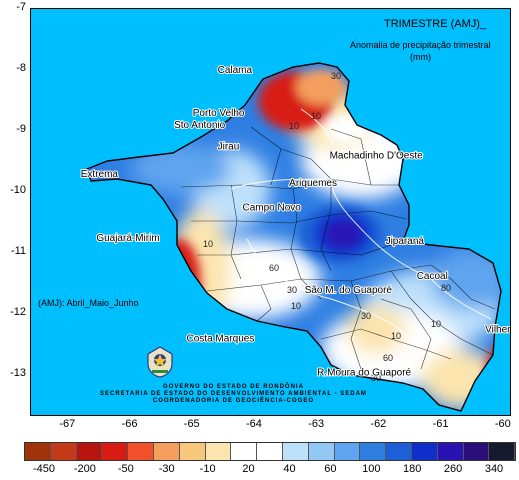  I want to click on longitude-tick: -64, so click(253, 424).